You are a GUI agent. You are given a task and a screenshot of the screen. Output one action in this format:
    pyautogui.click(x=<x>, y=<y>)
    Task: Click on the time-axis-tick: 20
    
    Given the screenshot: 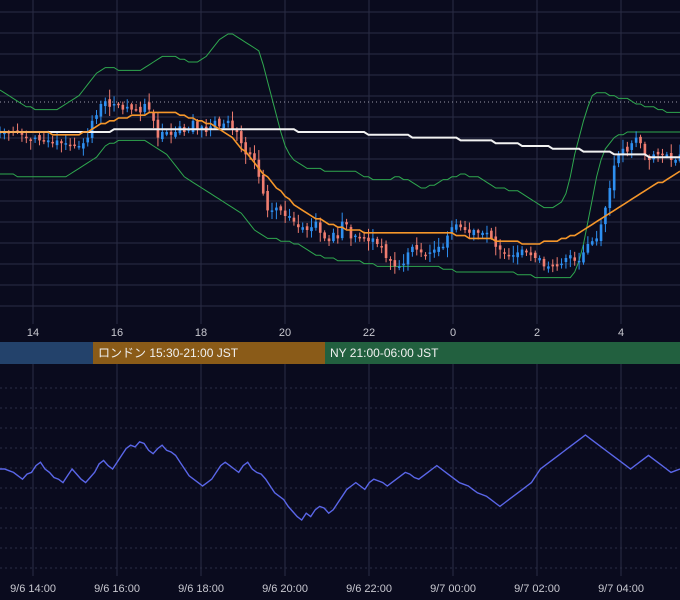 What is the action you would take?
    pyautogui.click(x=285, y=333)
    